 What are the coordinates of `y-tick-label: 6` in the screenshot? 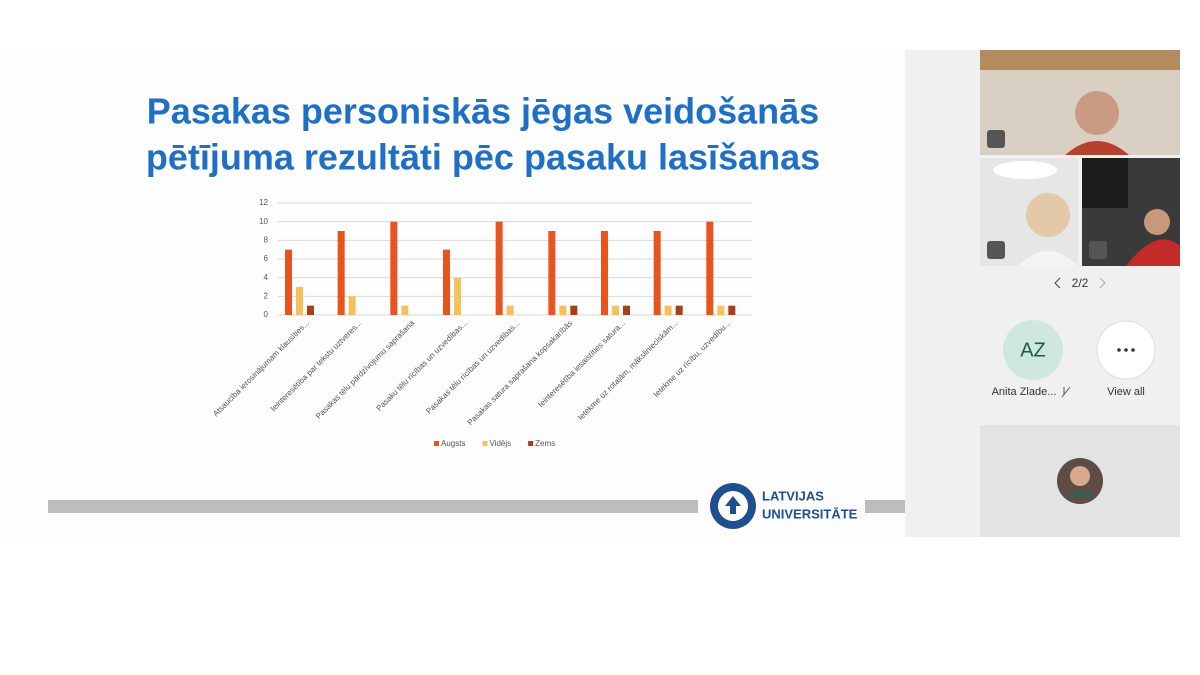 It's located at (266, 258).